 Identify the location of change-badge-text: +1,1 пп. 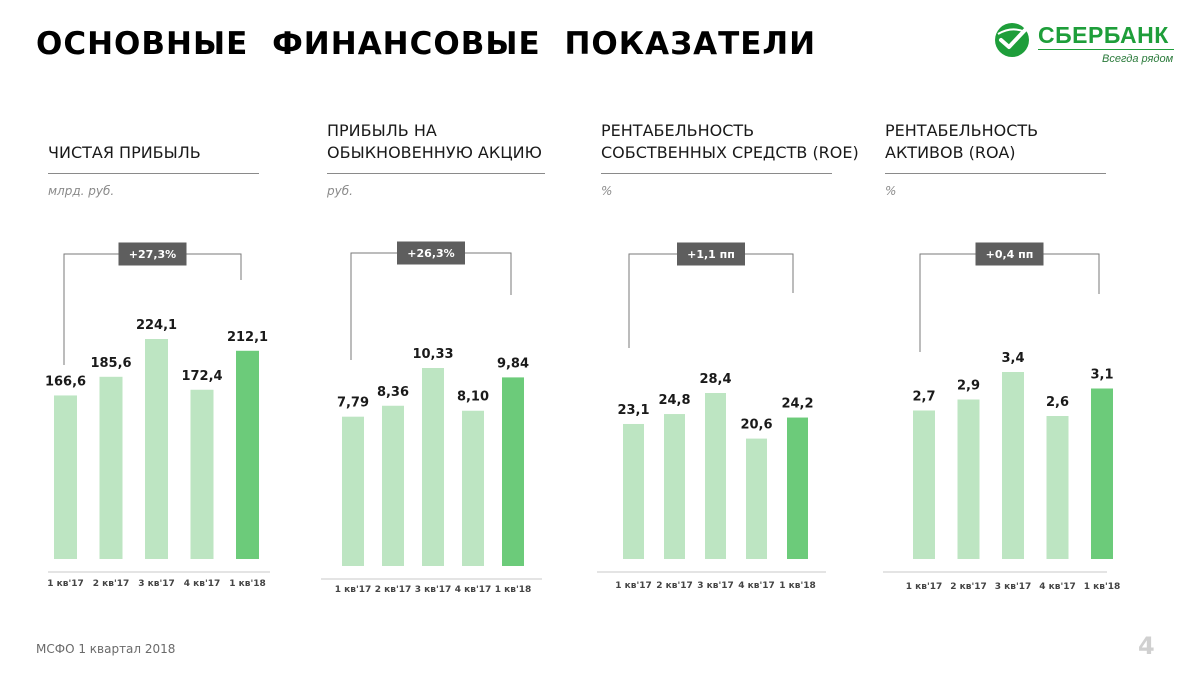
(711, 254).